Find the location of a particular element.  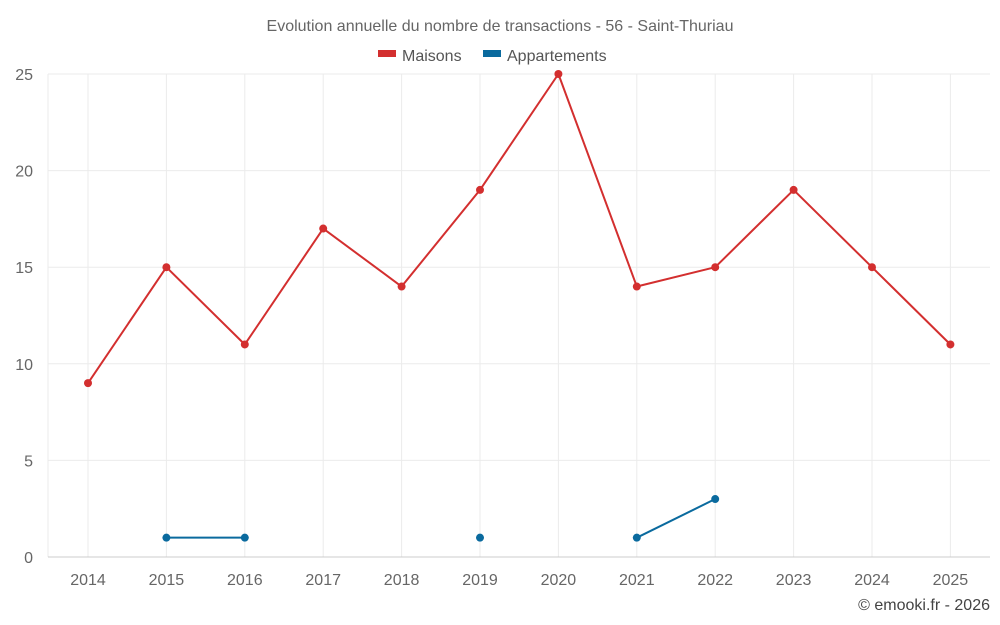

data-point-appartements-2016 is located at coordinates (244, 537).